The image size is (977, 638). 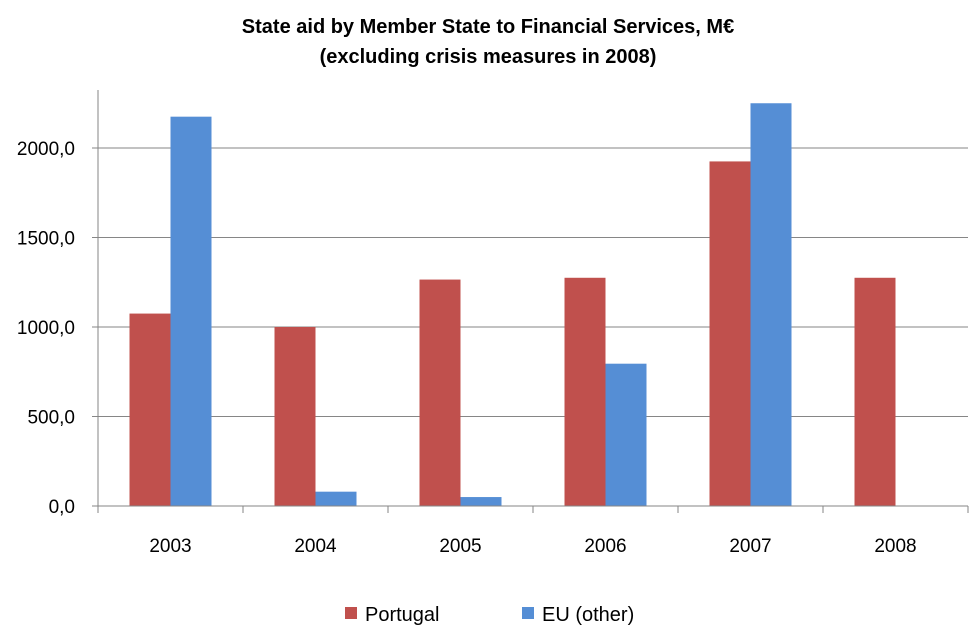 What do you see at coordinates (730, 334) in the screenshot?
I see `bar-portugal-2007` at bounding box center [730, 334].